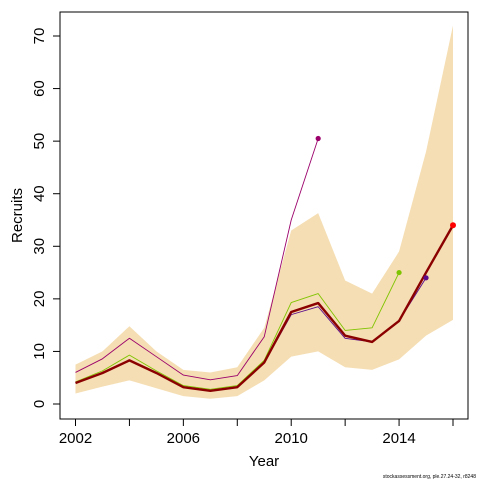 The image size is (480, 480). What do you see at coordinates (39, 246) in the screenshot?
I see `y-tick-label: 30` at bounding box center [39, 246].